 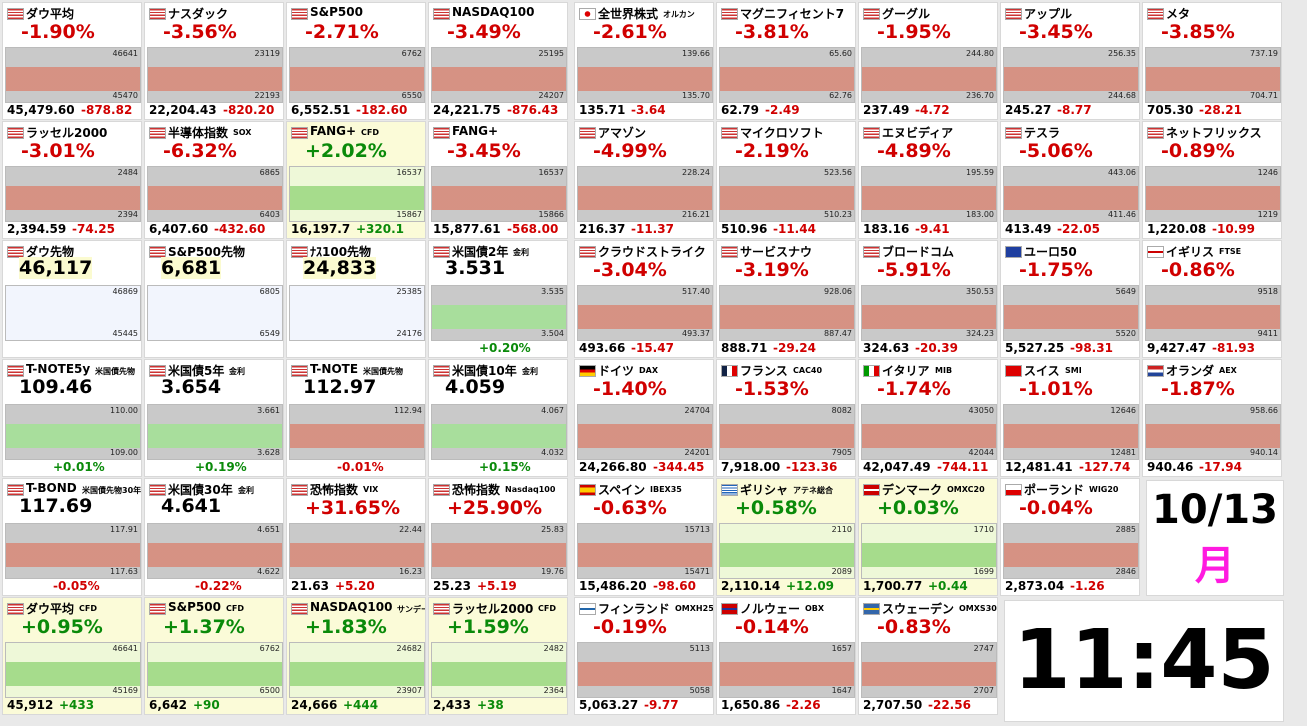 What do you see at coordinates (1177, 348) in the screenshot?
I see `price: 9,427.47` at bounding box center [1177, 348].